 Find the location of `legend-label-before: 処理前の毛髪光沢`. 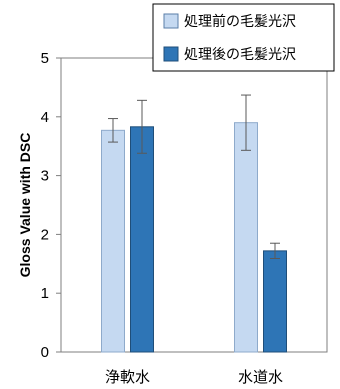

legend-label-before: 処理前の毛髪光沢 is located at coordinates (240, 21).